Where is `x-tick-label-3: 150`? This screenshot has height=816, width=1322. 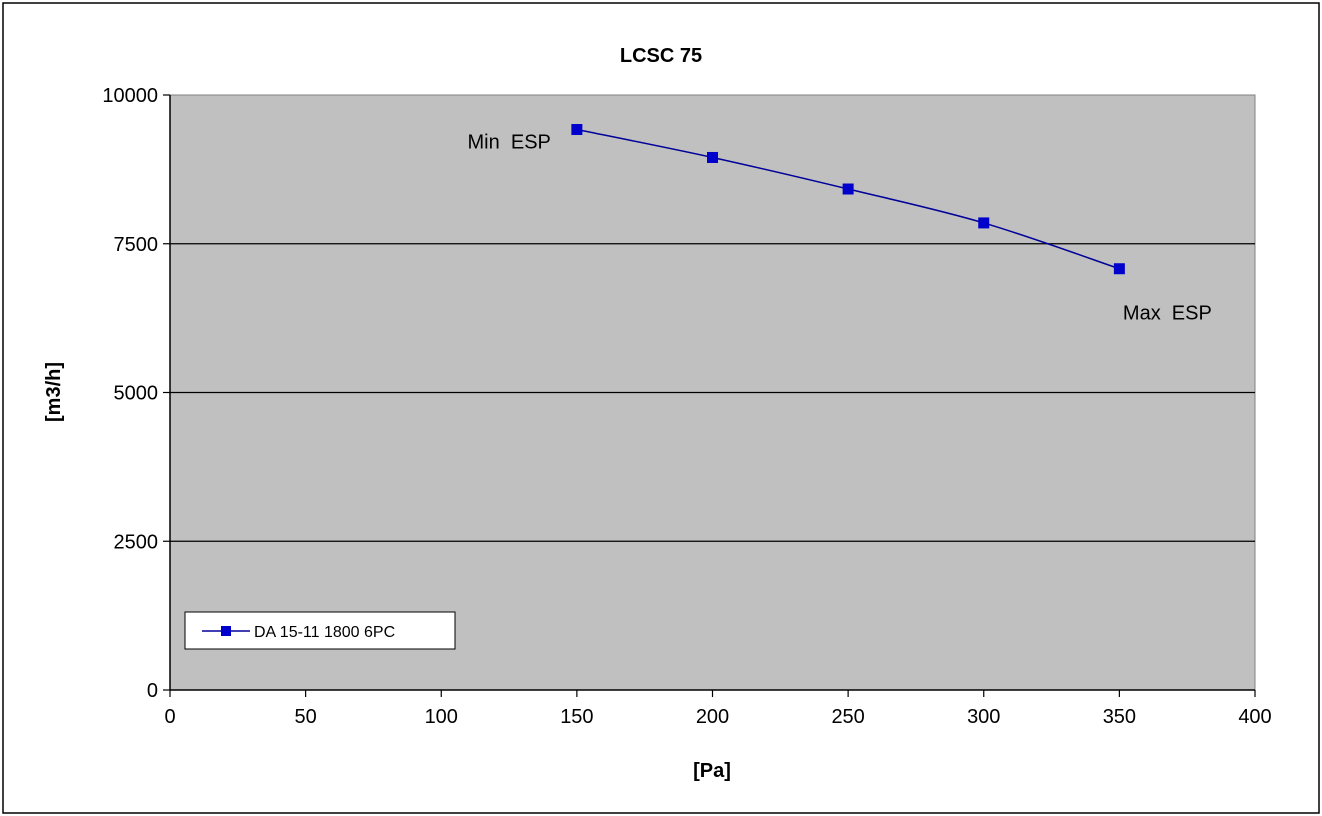 x-tick-label-3: 150 is located at coordinates (576, 717).